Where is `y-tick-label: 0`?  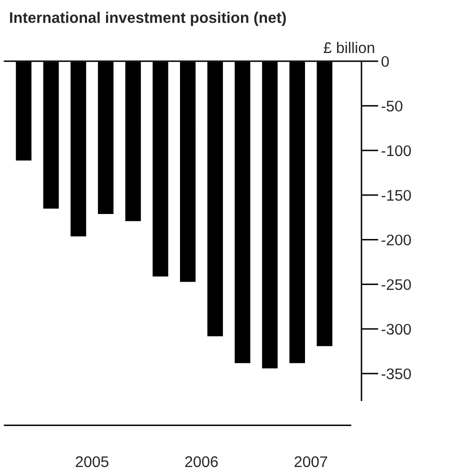
y-tick-label: 0 is located at coordinates (385, 61).